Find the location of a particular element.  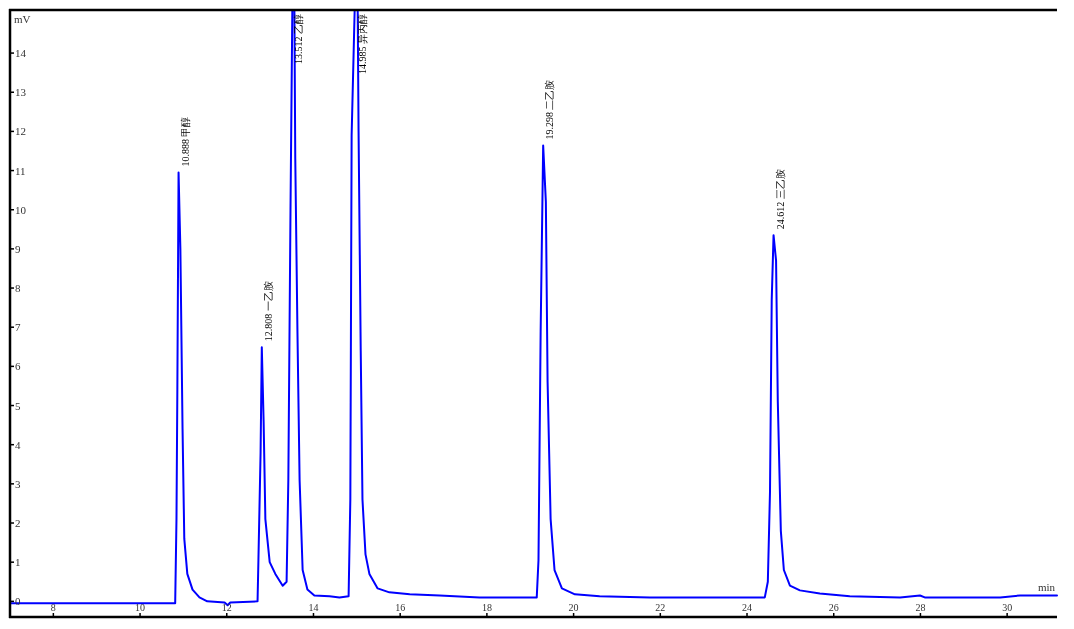

y-tick-label: 4 is located at coordinates (18, 444).